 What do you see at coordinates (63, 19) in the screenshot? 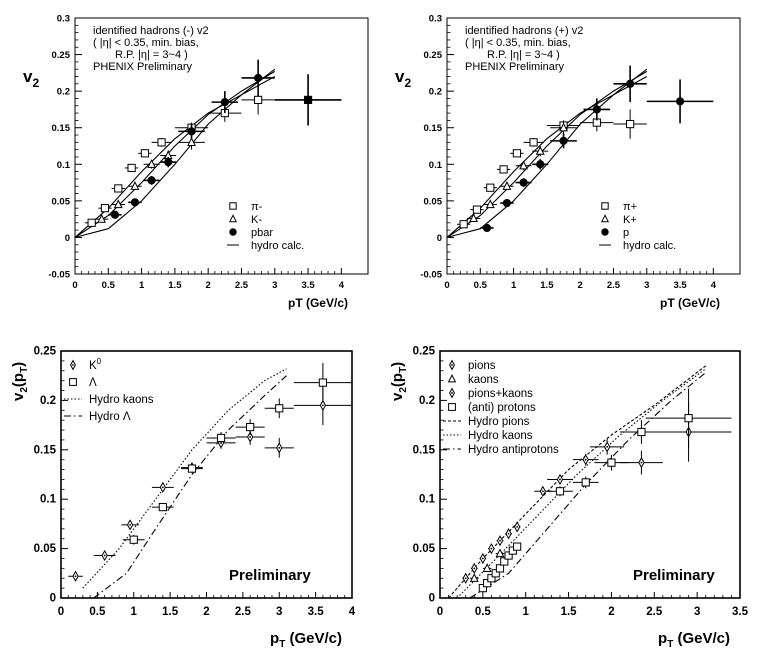
I see `panel1-ytick-label: 0.3` at bounding box center [63, 19].